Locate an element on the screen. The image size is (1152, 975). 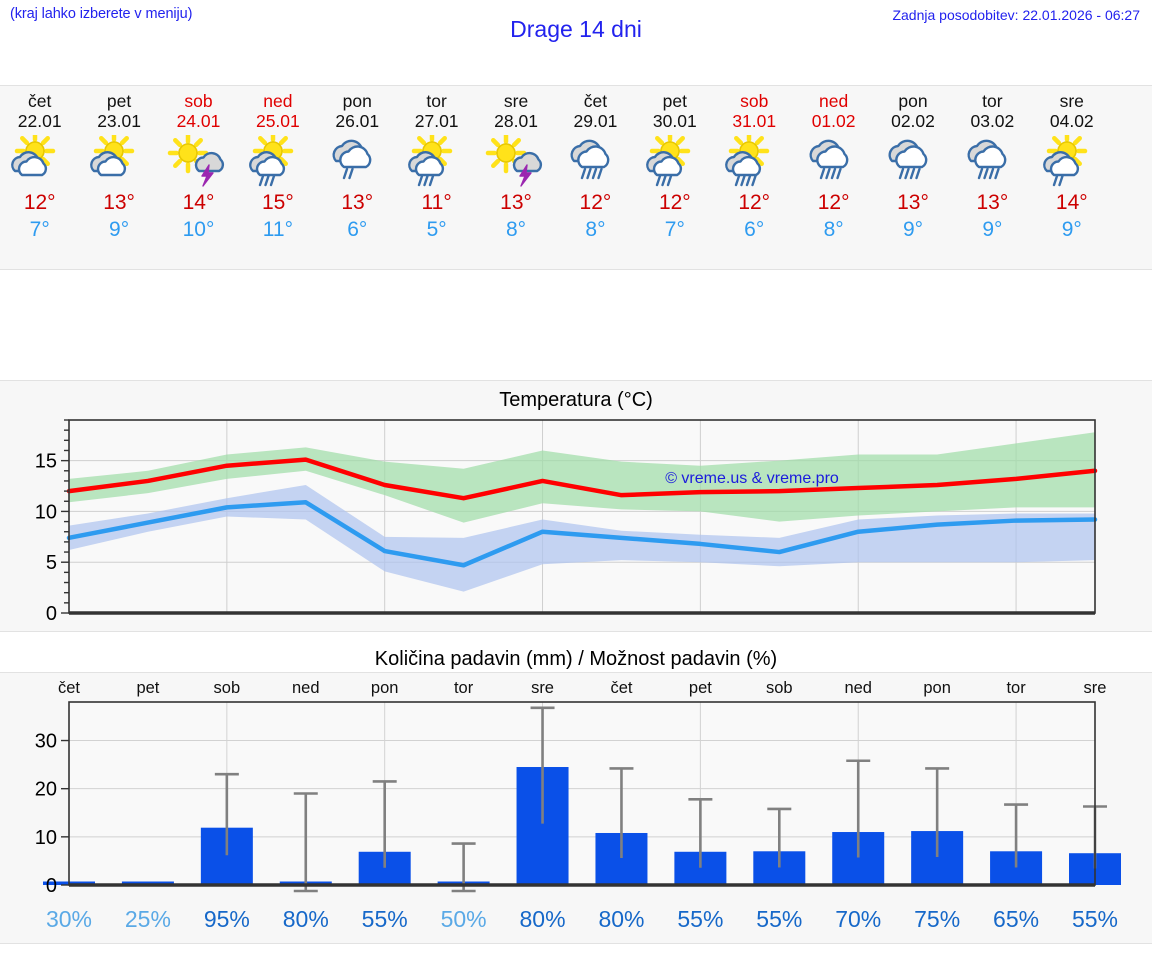
day-column: tor 03.02 13° 9° is located at coordinates (992, 177).